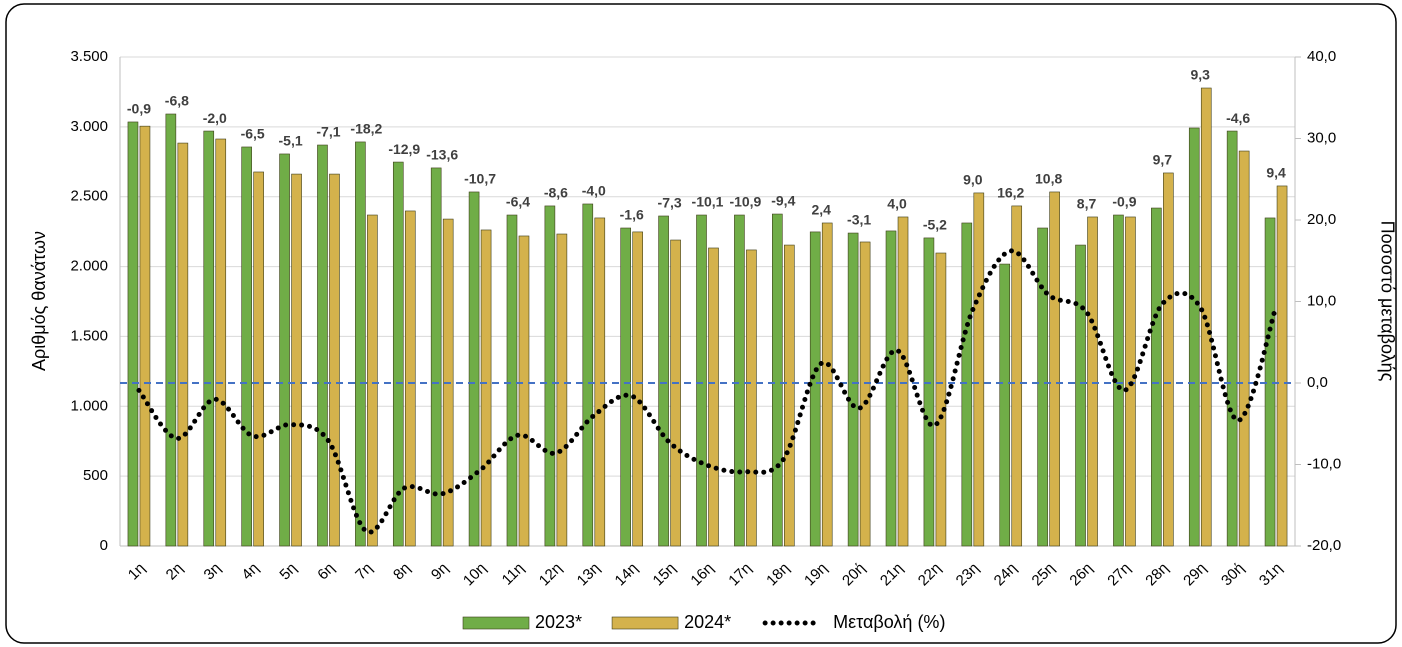  I want to click on y2-tick-label: 40,0, so click(1321, 56).